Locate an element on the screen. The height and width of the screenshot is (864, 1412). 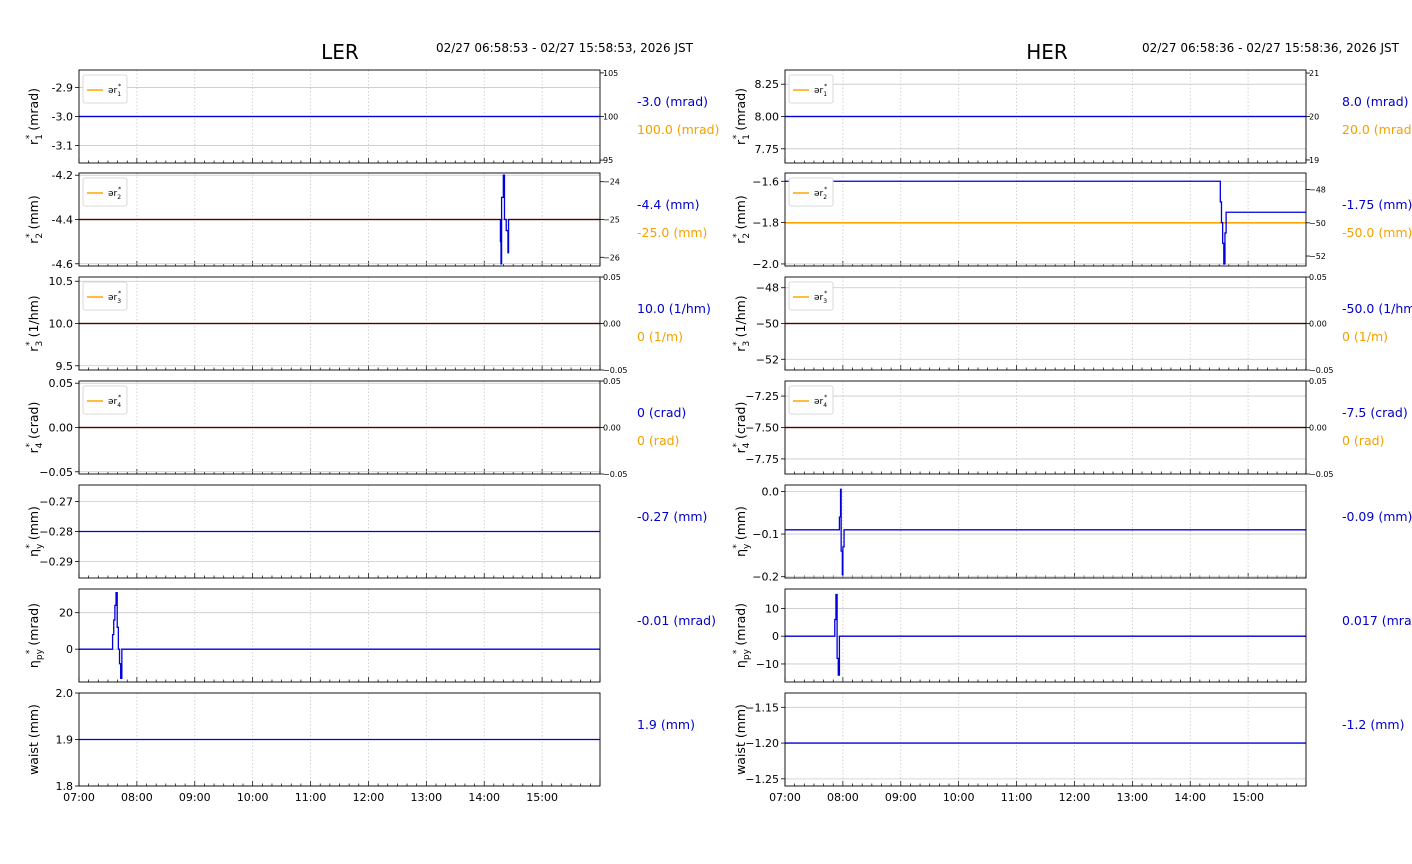
y-axis-label: ηy* (mm) is located at coordinates (742, 531).